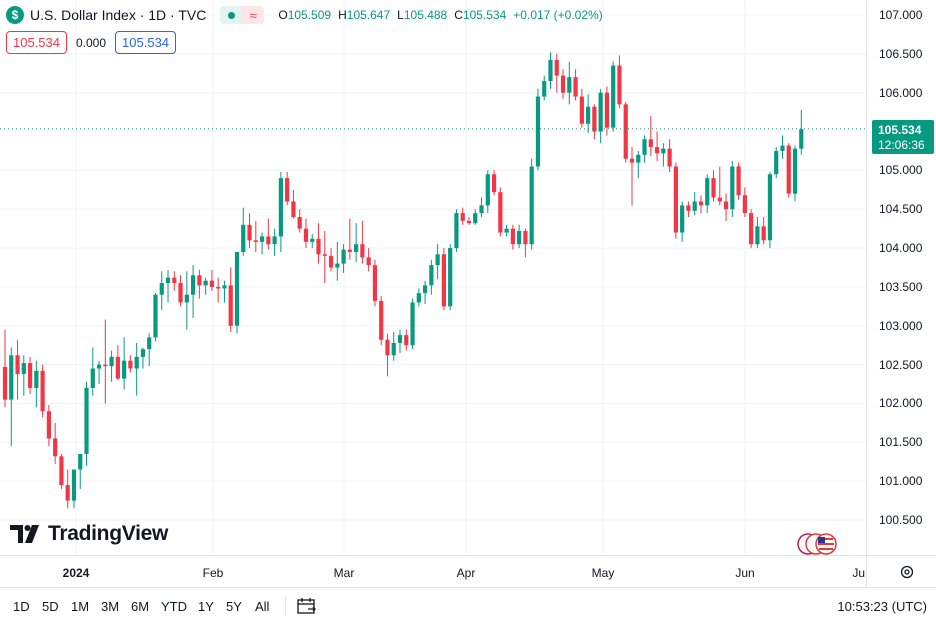 The height and width of the screenshot is (625, 936). I want to click on price-tick: 105.000, so click(901, 170).